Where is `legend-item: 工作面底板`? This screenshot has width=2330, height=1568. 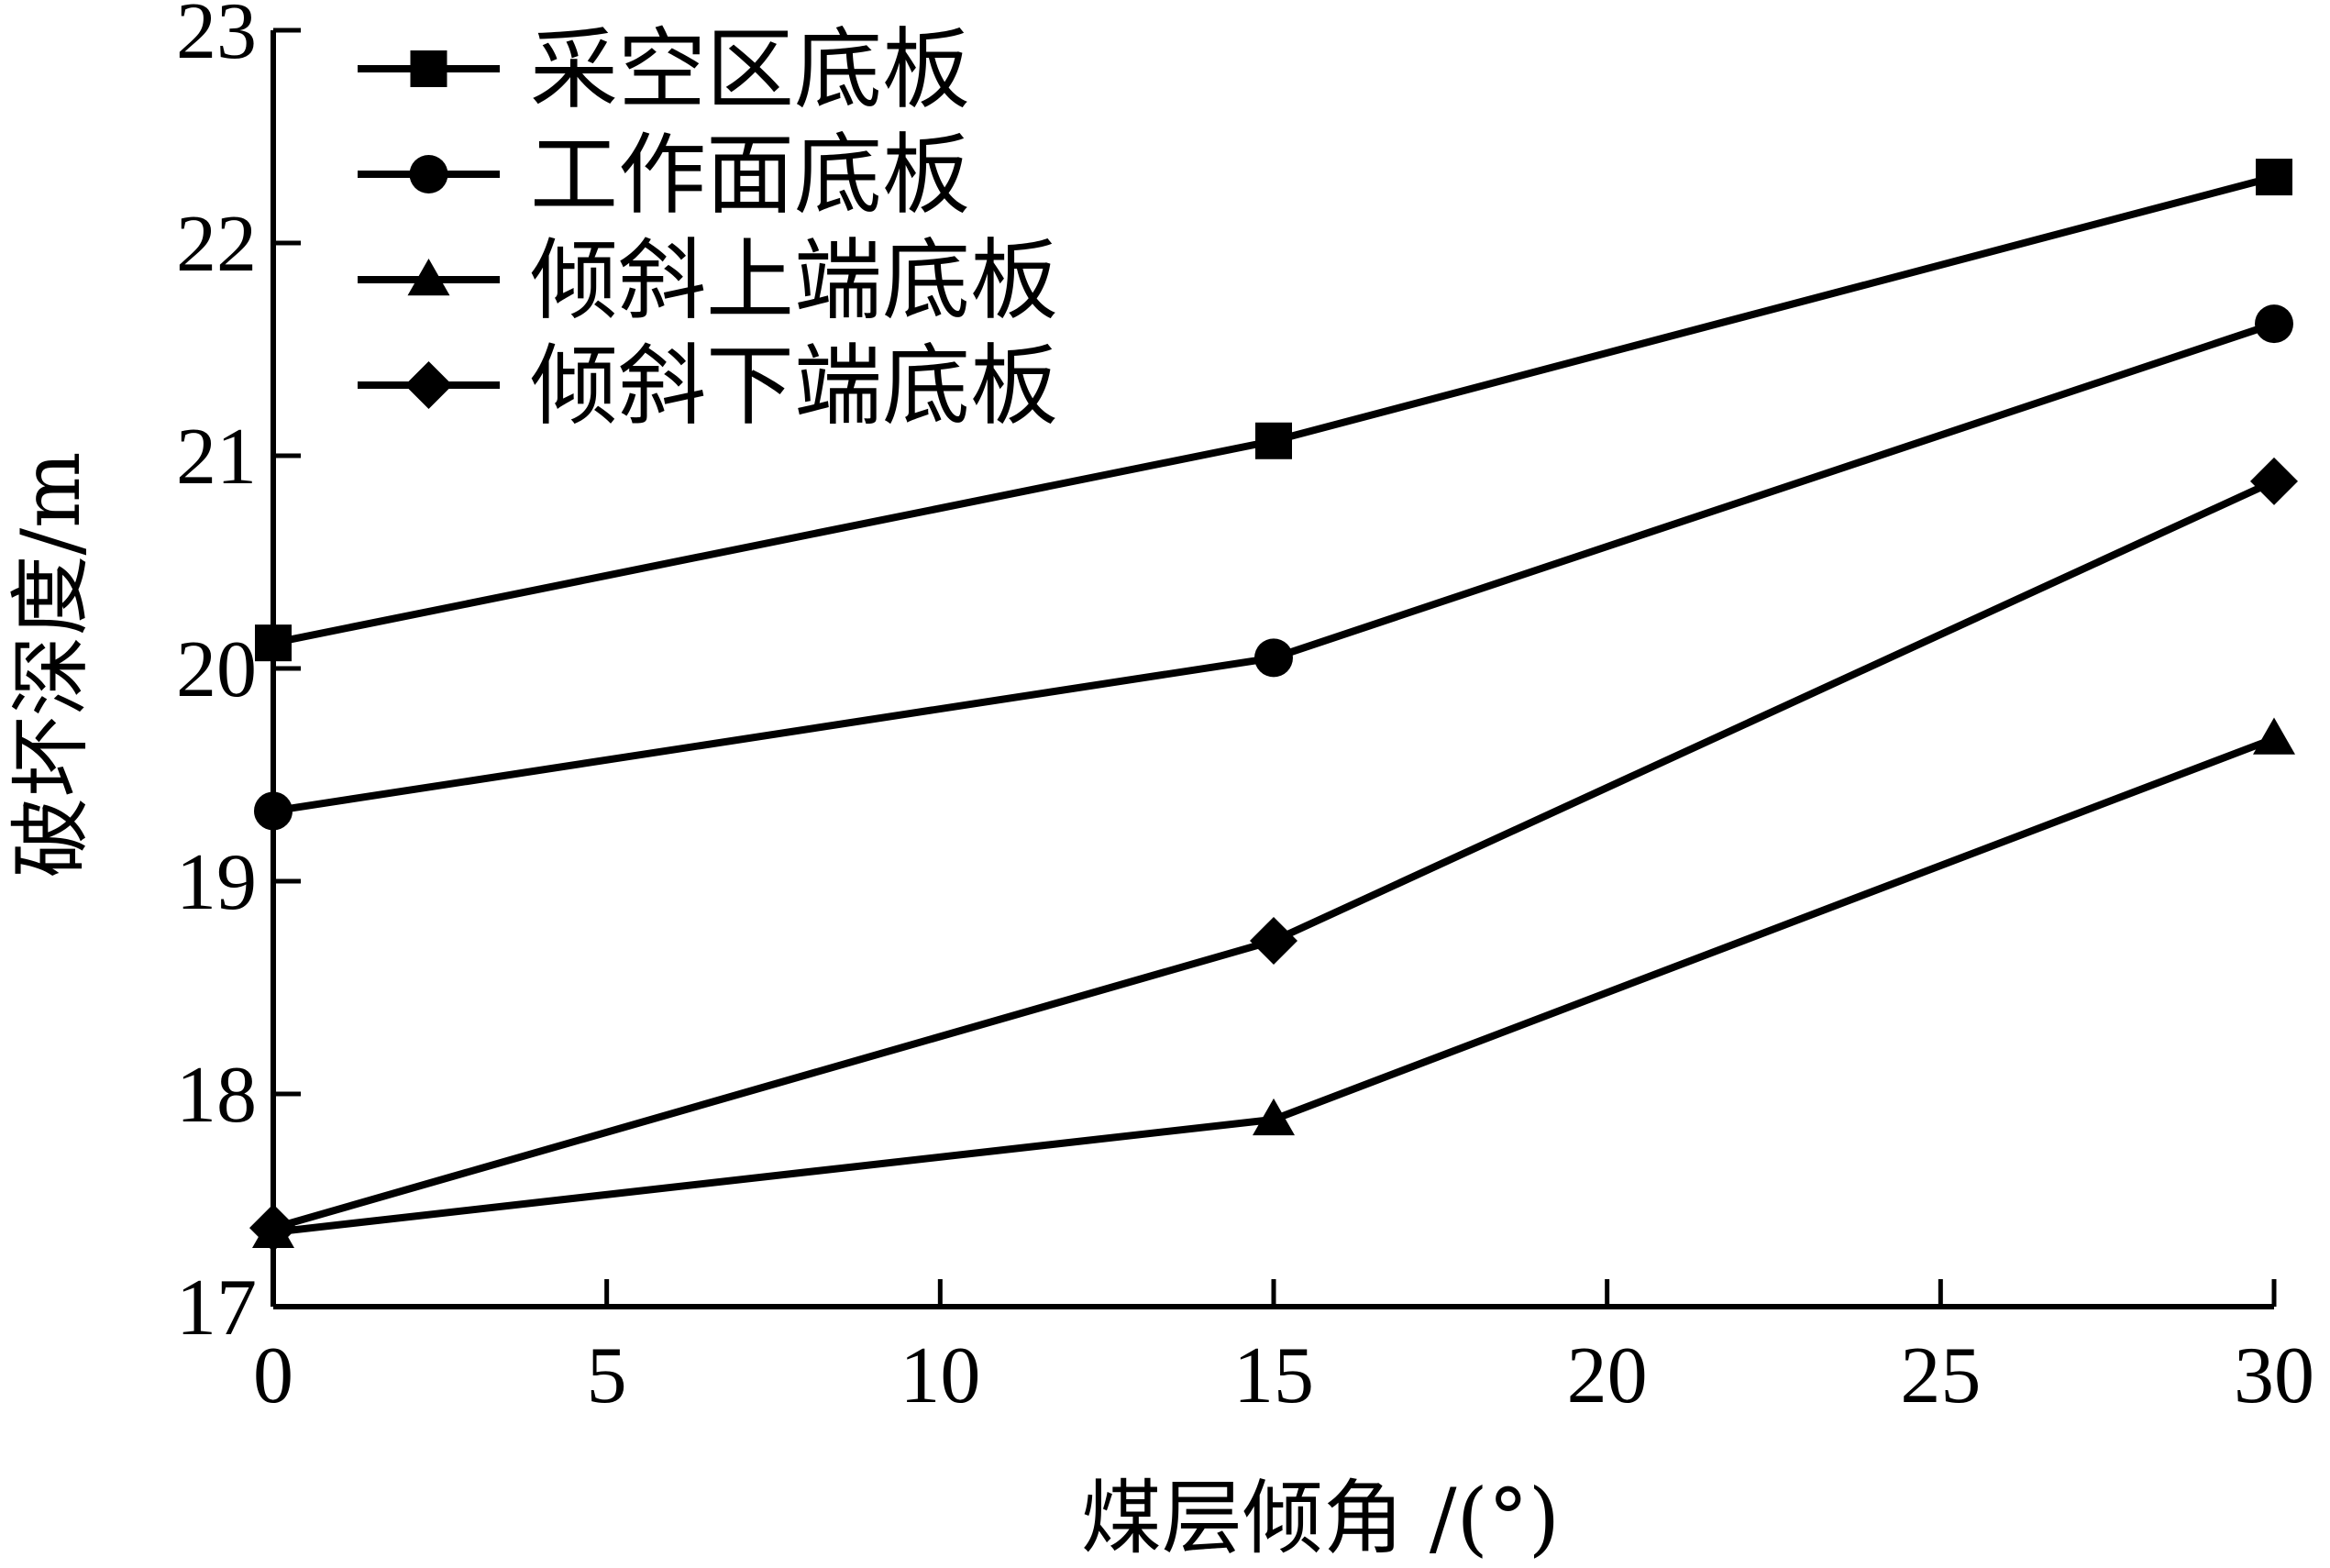 legend-item: 工作面底板 is located at coordinates (664, 175).